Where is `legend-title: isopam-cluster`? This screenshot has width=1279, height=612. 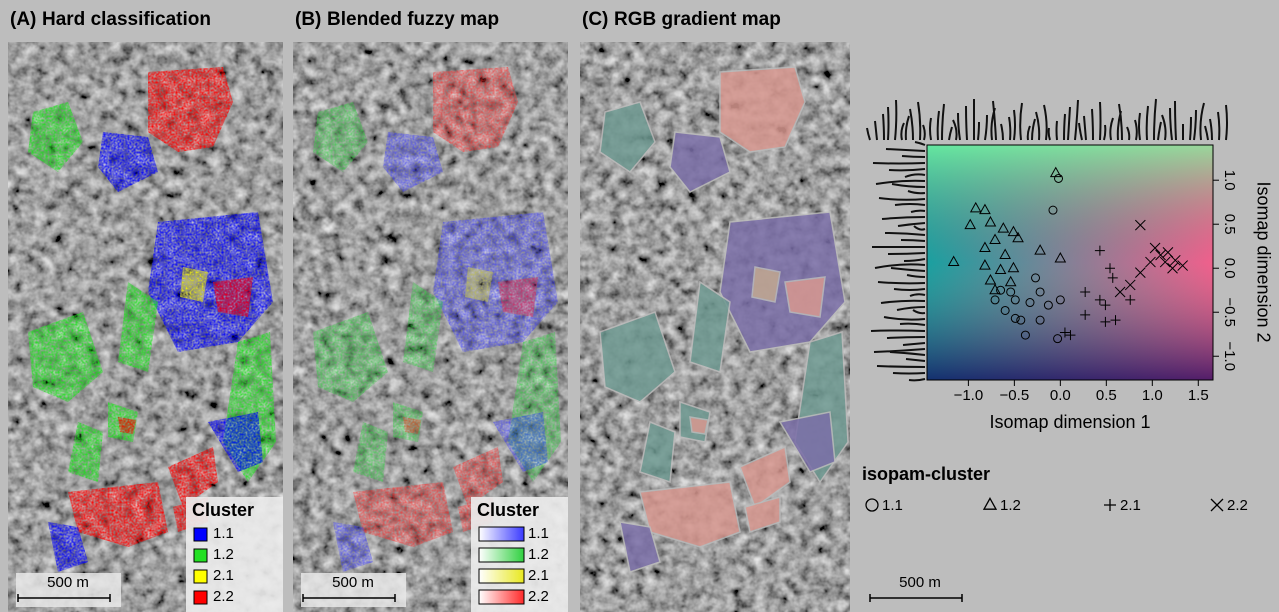
legend-title: isopam-cluster is located at coordinates (926, 474).